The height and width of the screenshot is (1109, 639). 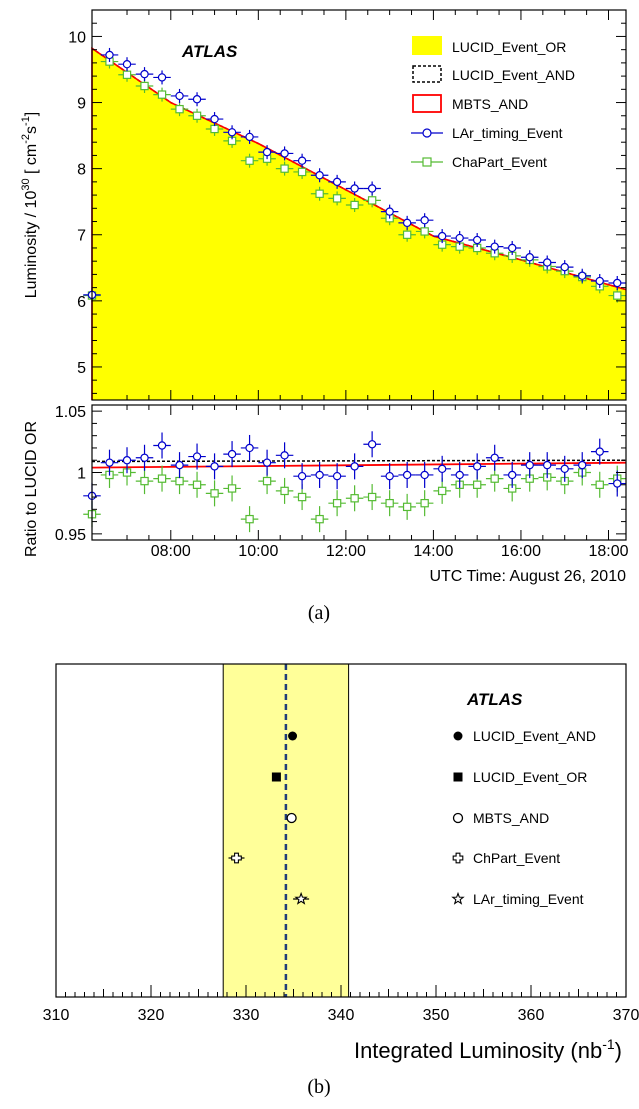 What do you see at coordinates (359, 461) in the screenshot?
I see `lucid-and-ratio-line` at bounding box center [359, 461].